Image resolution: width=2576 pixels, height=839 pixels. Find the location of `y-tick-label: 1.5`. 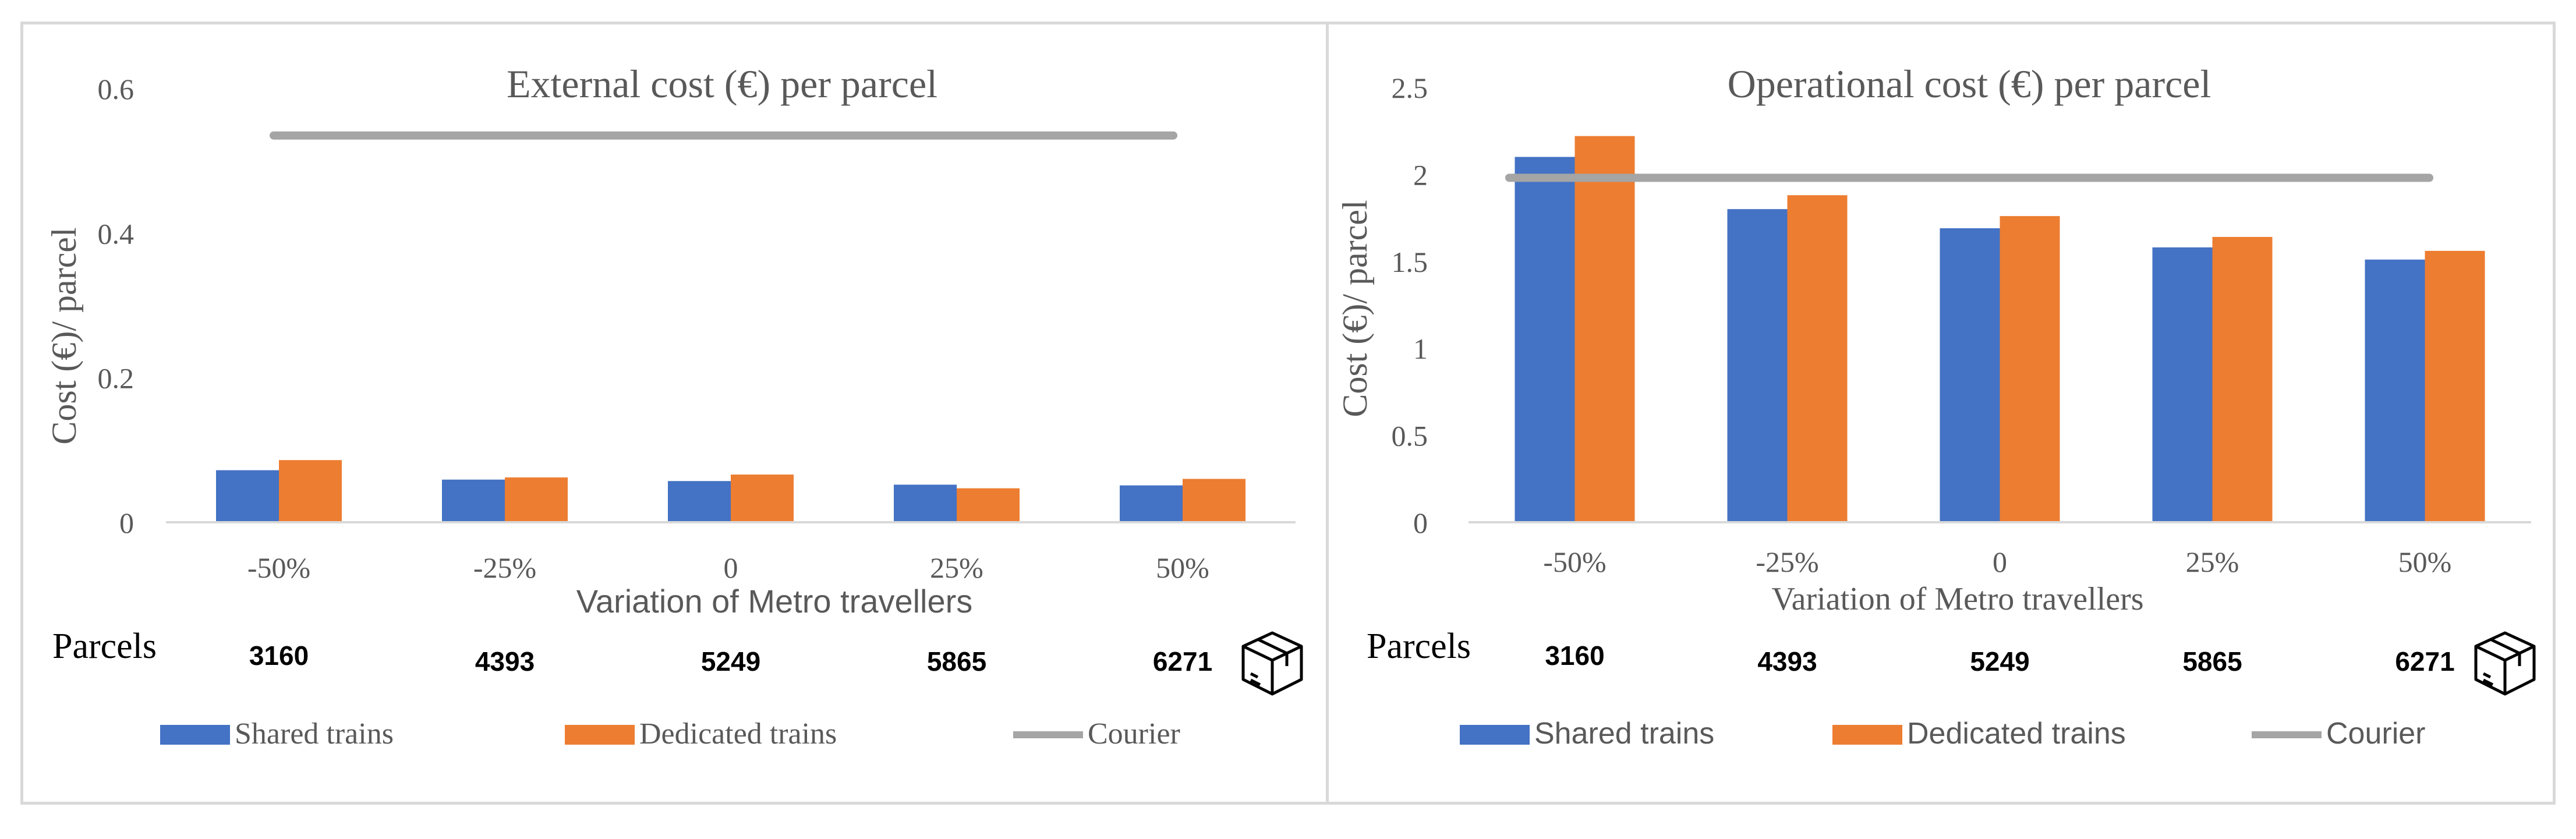

y-tick-label: 1.5 is located at coordinates (1410, 262).